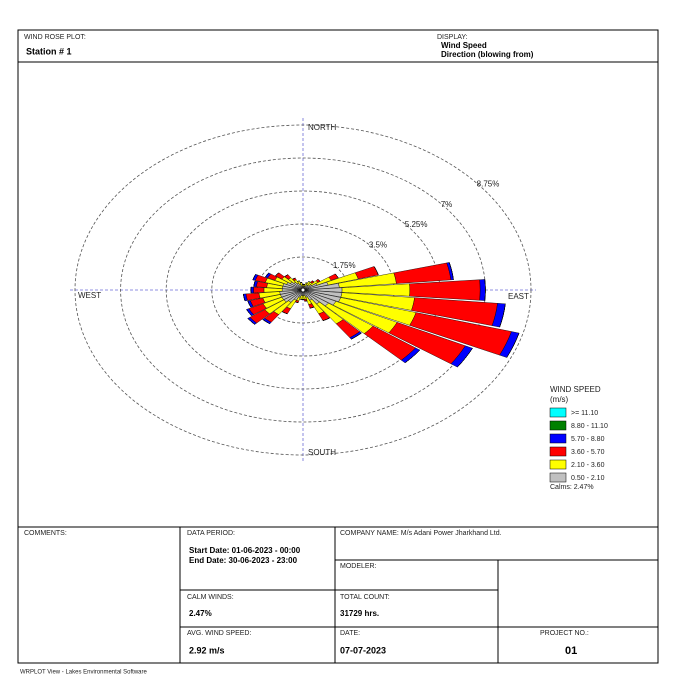 This screenshot has width=674, height=680. Describe the element at coordinates (322, 127) in the screenshot. I see `direction-label: NORTH` at that location.